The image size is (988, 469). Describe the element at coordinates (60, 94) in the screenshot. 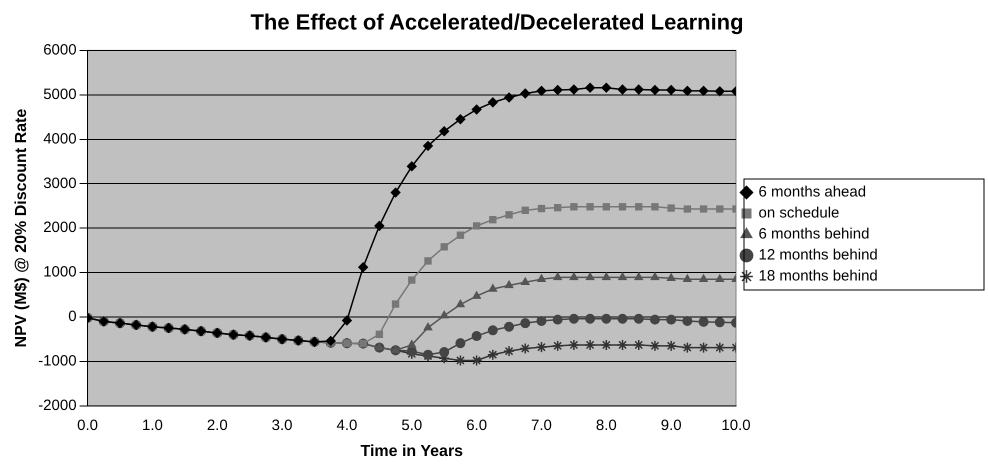

I see `y-tick-label: 5000` at that location.